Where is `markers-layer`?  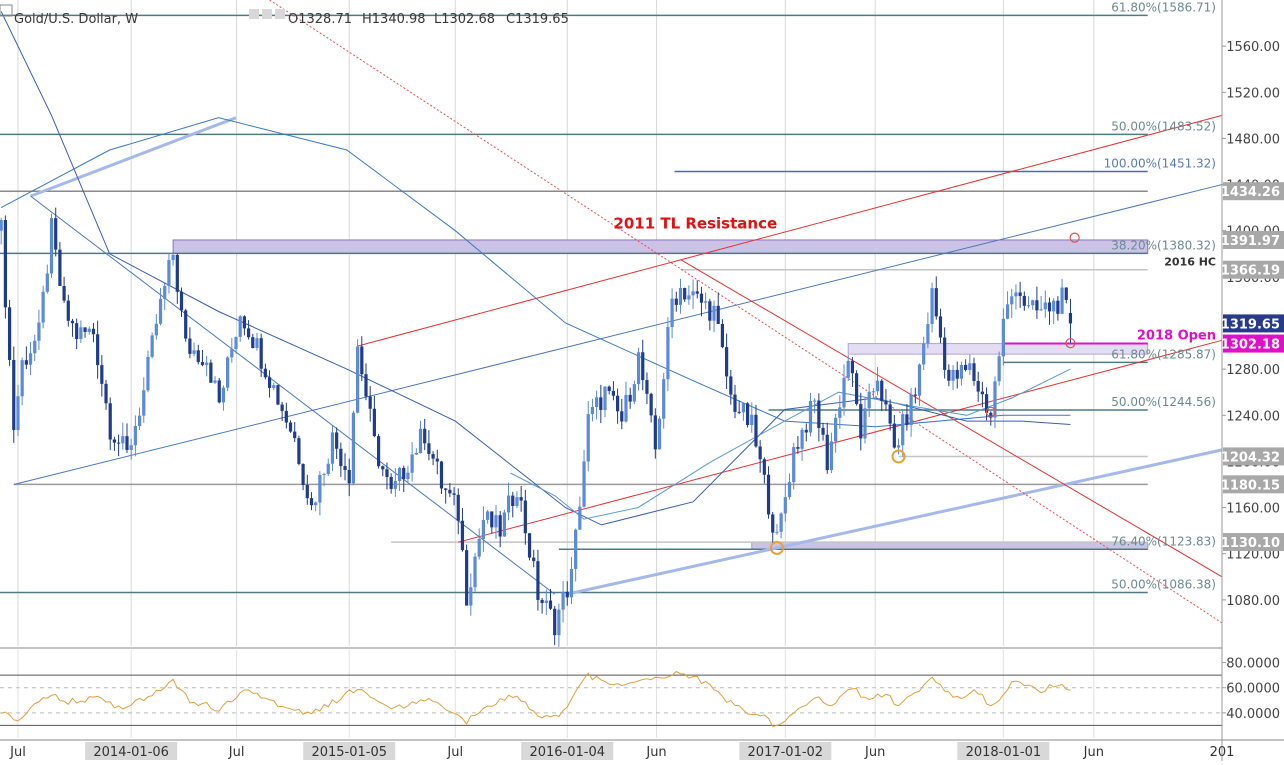 markers-layer is located at coordinates (924, 393).